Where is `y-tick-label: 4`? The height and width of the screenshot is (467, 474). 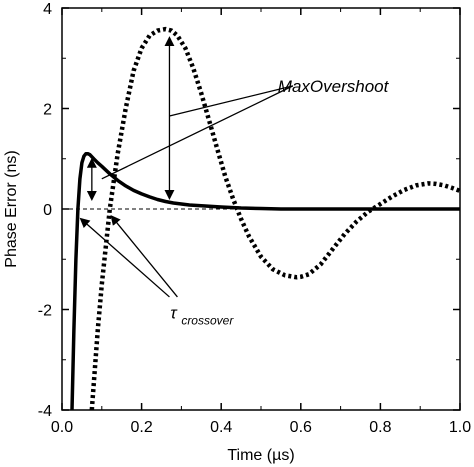
y-tick-label: 4 is located at coordinates (47, 9).